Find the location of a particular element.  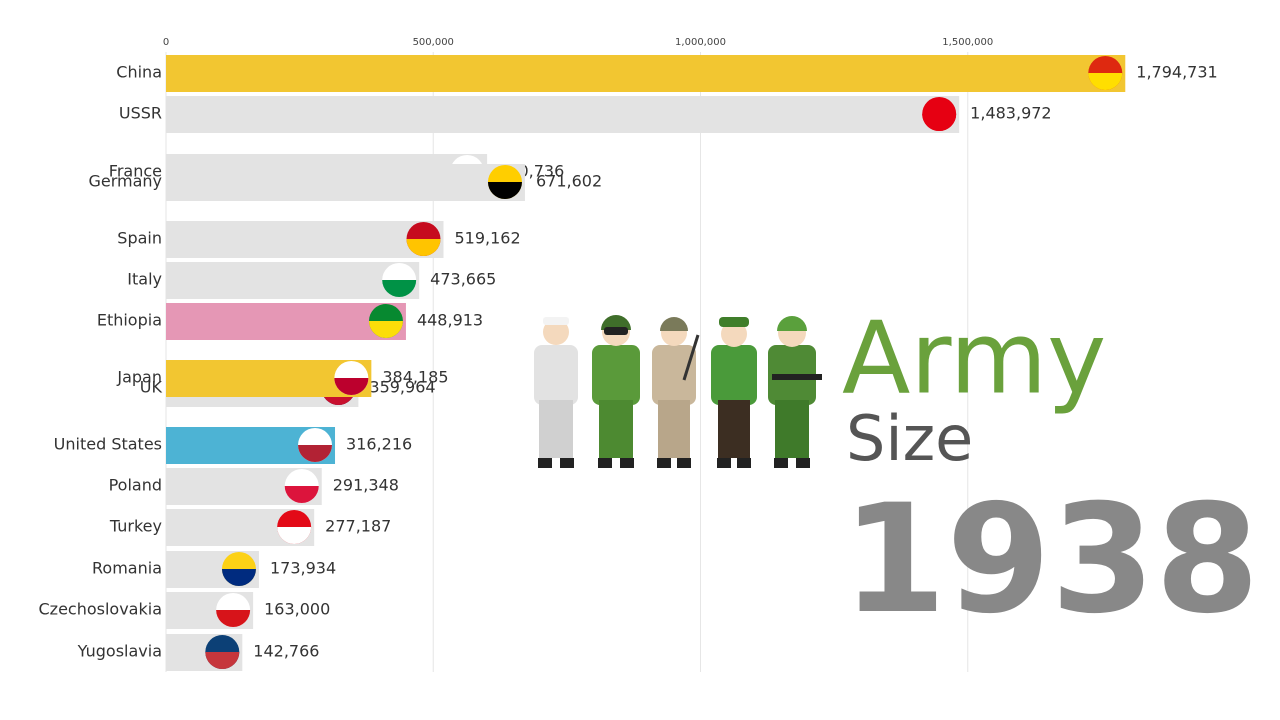

value-label: 277,187 is located at coordinates (358, 526).